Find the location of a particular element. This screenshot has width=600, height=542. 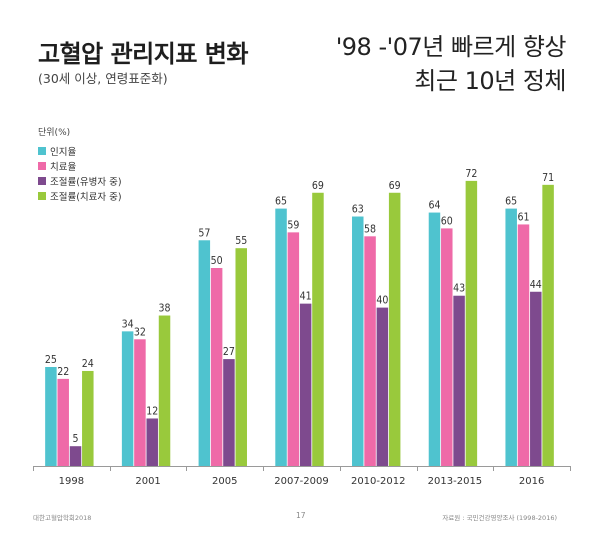

data-label: 60 is located at coordinates (447, 221).